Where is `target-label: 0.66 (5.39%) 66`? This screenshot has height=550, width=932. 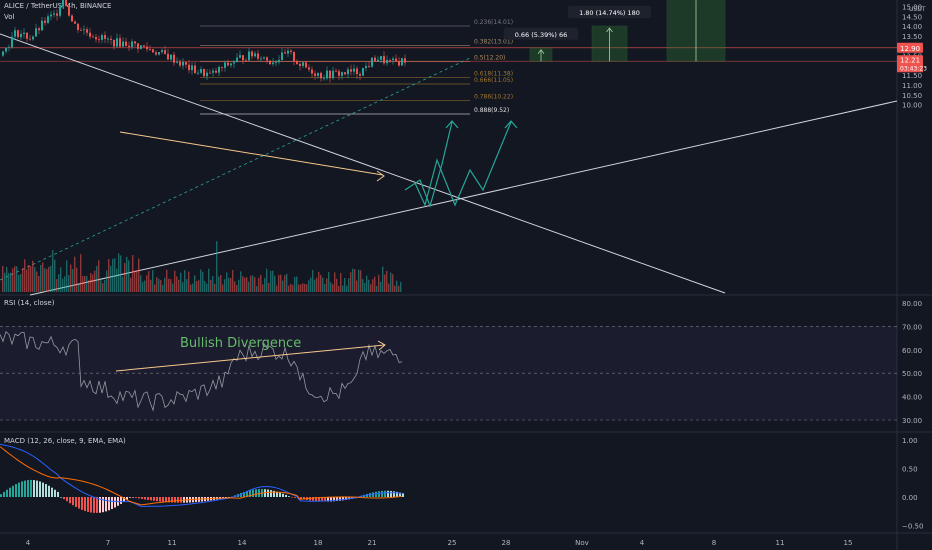
target-label: 0.66 (5.39%) 66 is located at coordinates (541, 35).